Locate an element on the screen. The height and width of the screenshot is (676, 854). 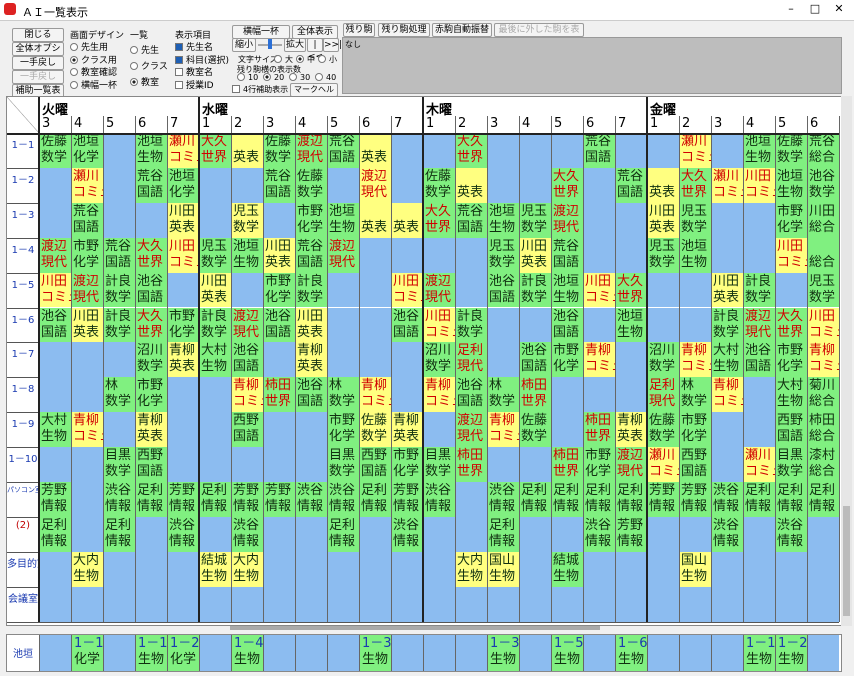
slot: 1－2 化学 is located at coordinates (183, 653).